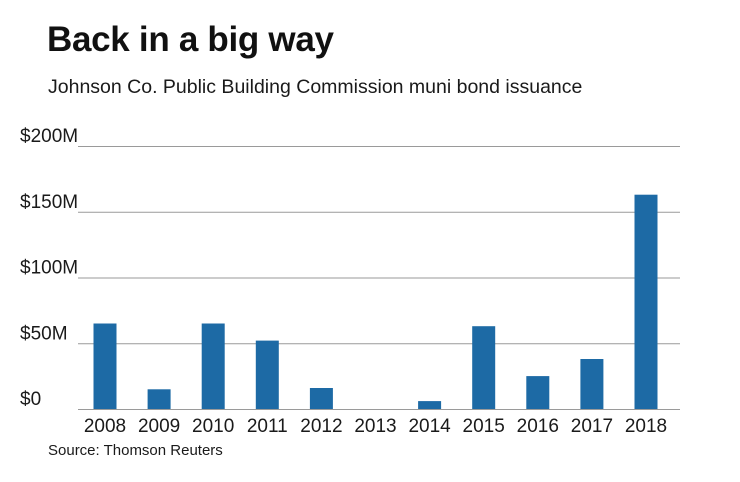  Describe the element at coordinates (484, 426) in the screenshot. I see `x-tick-label: 2015` at that location.